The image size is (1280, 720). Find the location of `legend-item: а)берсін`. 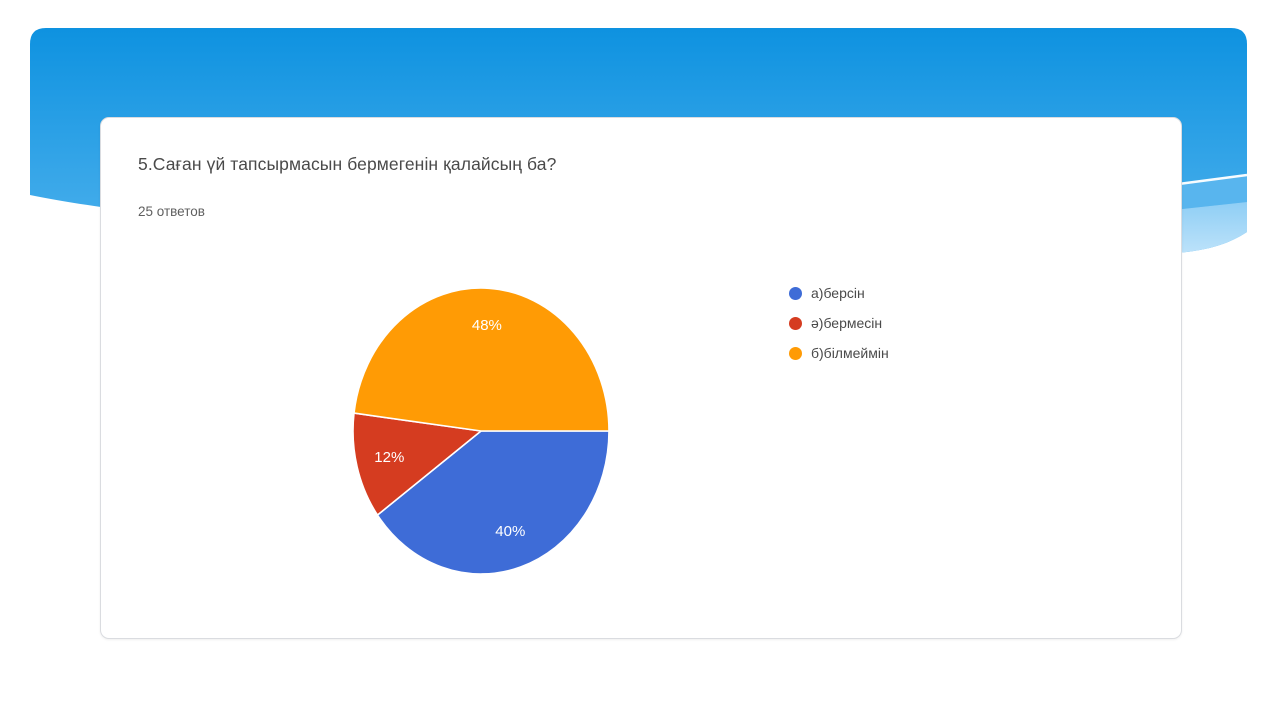

legend-item: а)берсін is located at coordinates (839, 293).